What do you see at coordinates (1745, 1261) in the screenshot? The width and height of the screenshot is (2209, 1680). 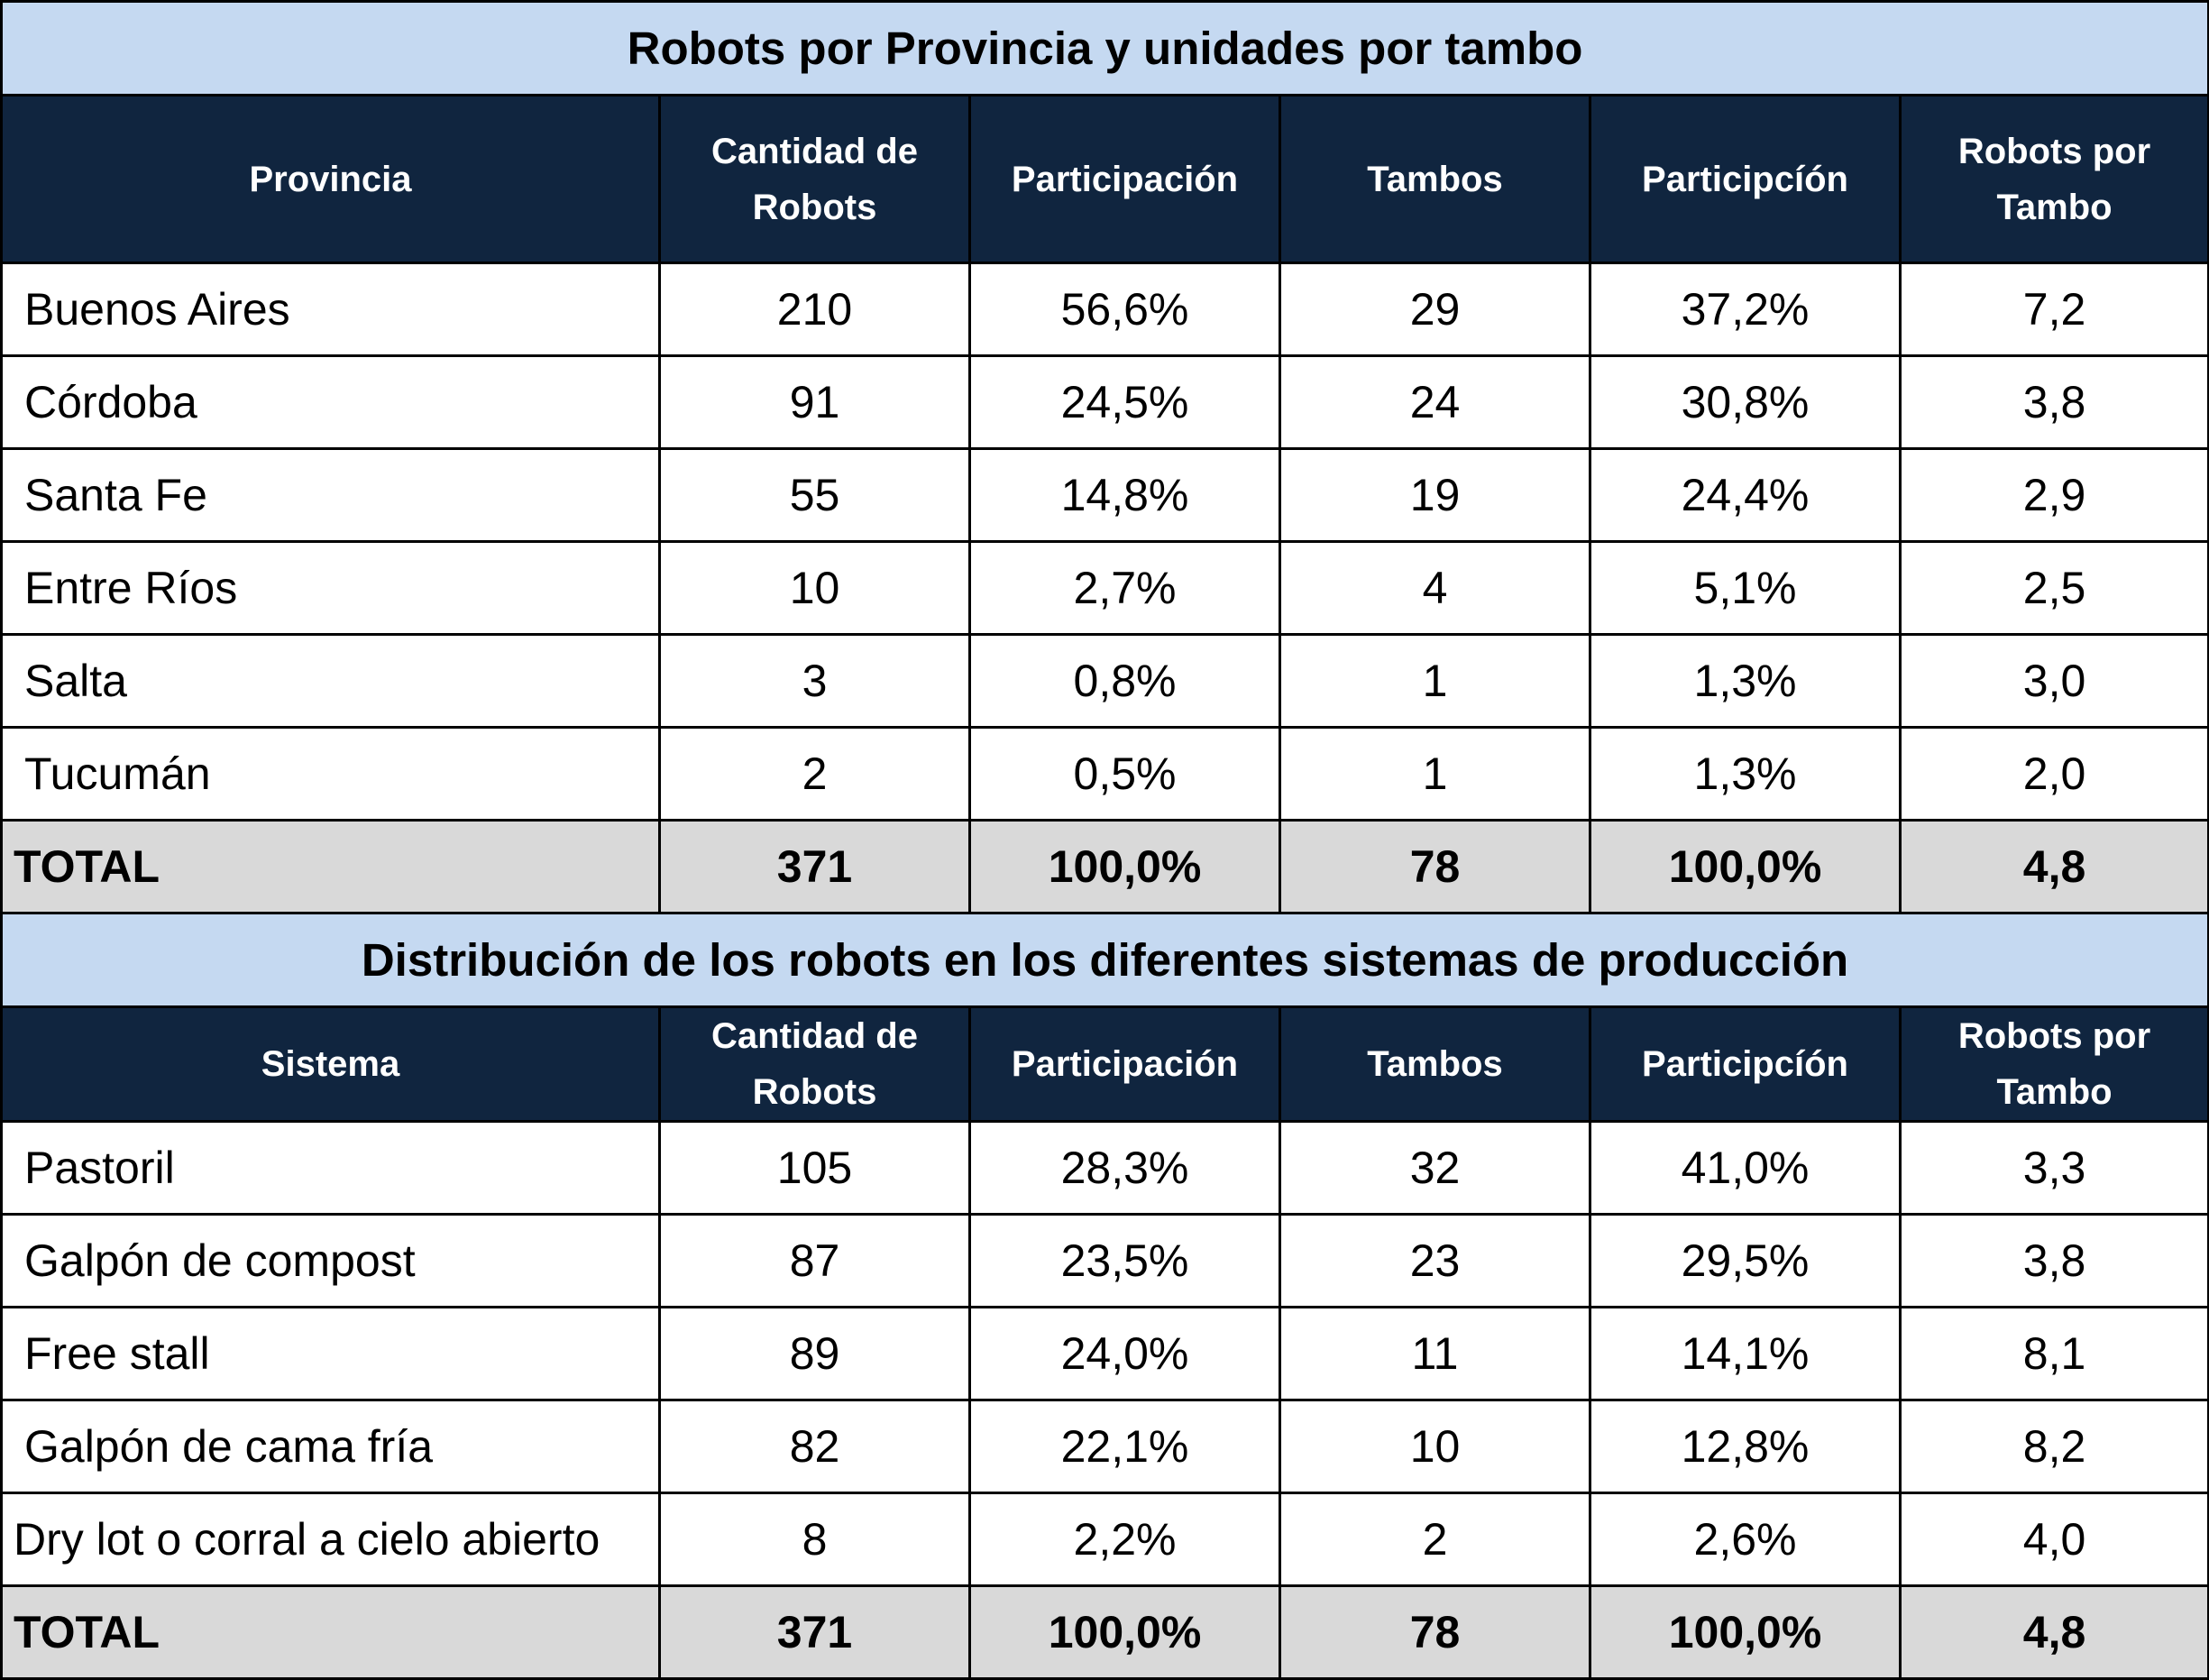 I see `table-cell: 29,5%` at bounding box center [1745, 1261].